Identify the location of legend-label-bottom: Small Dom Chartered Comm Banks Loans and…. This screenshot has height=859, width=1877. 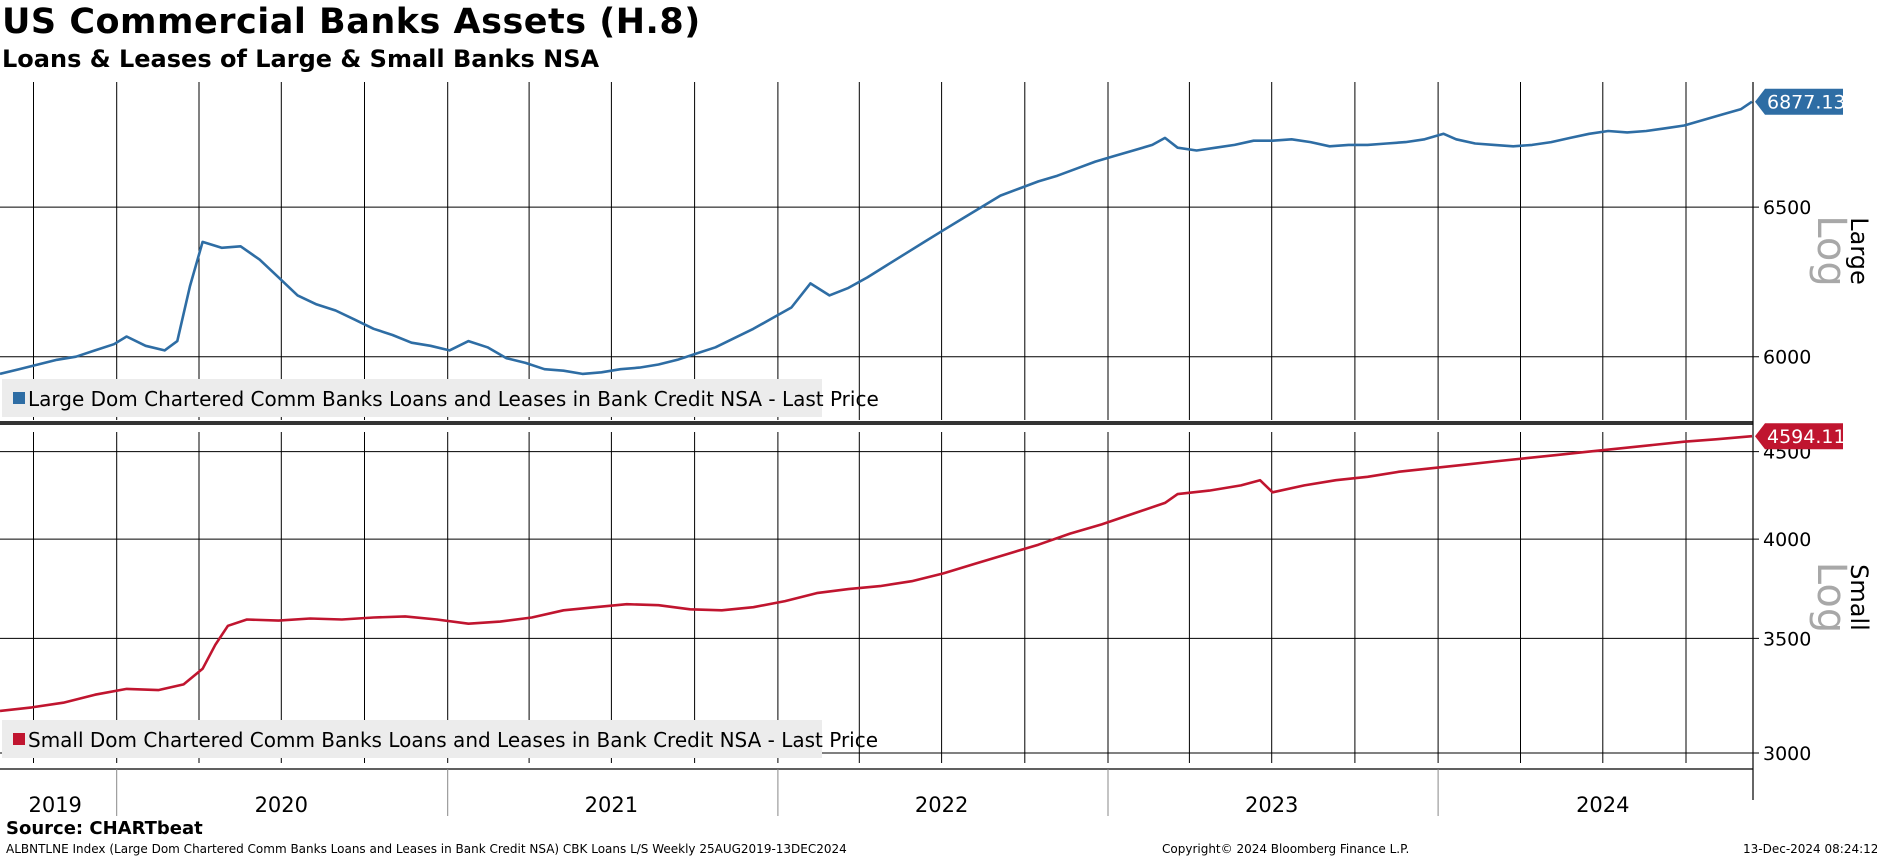
(453, 740).